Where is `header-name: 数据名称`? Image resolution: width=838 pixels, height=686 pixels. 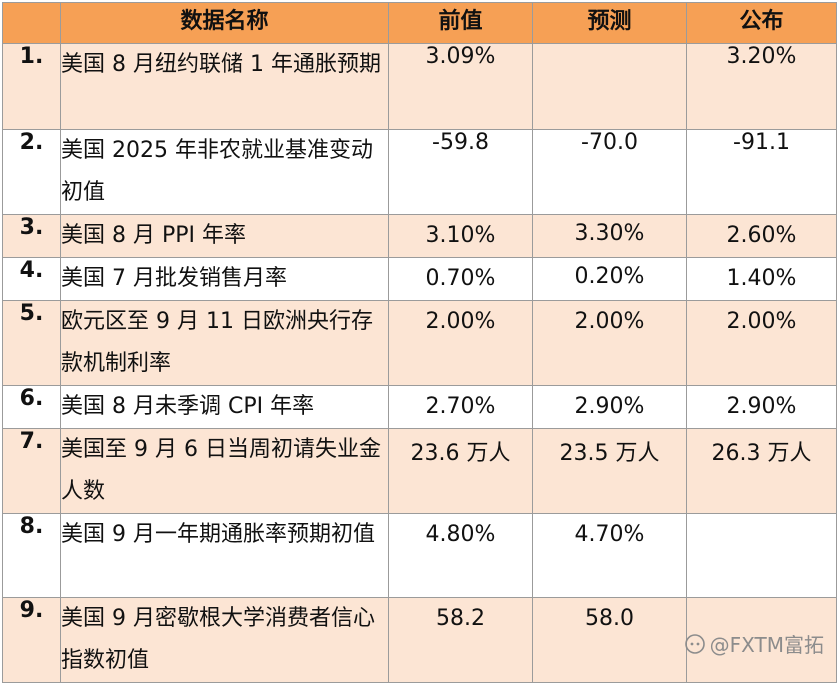
header-name: 数据名称 is located at coordinates (224, 23).